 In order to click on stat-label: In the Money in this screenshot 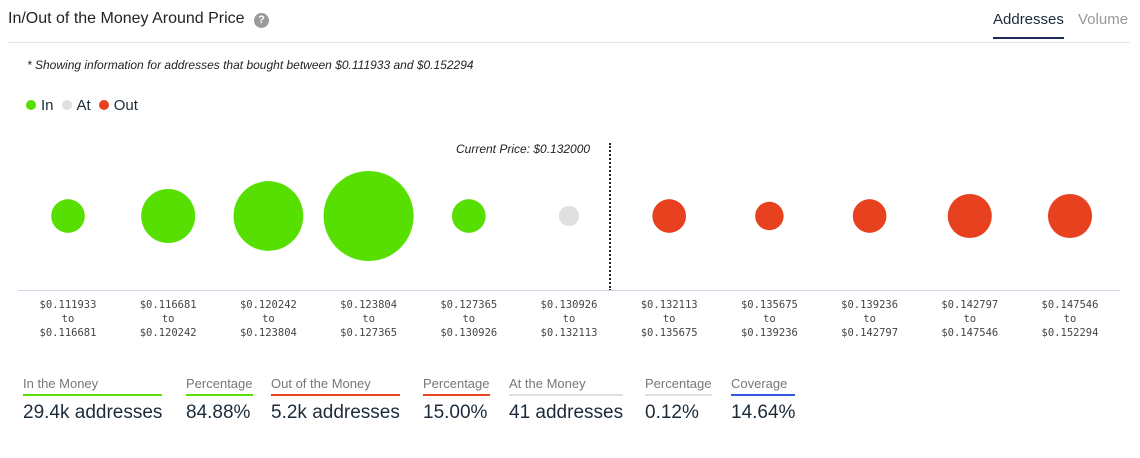, I will do `click(93, 386)`.